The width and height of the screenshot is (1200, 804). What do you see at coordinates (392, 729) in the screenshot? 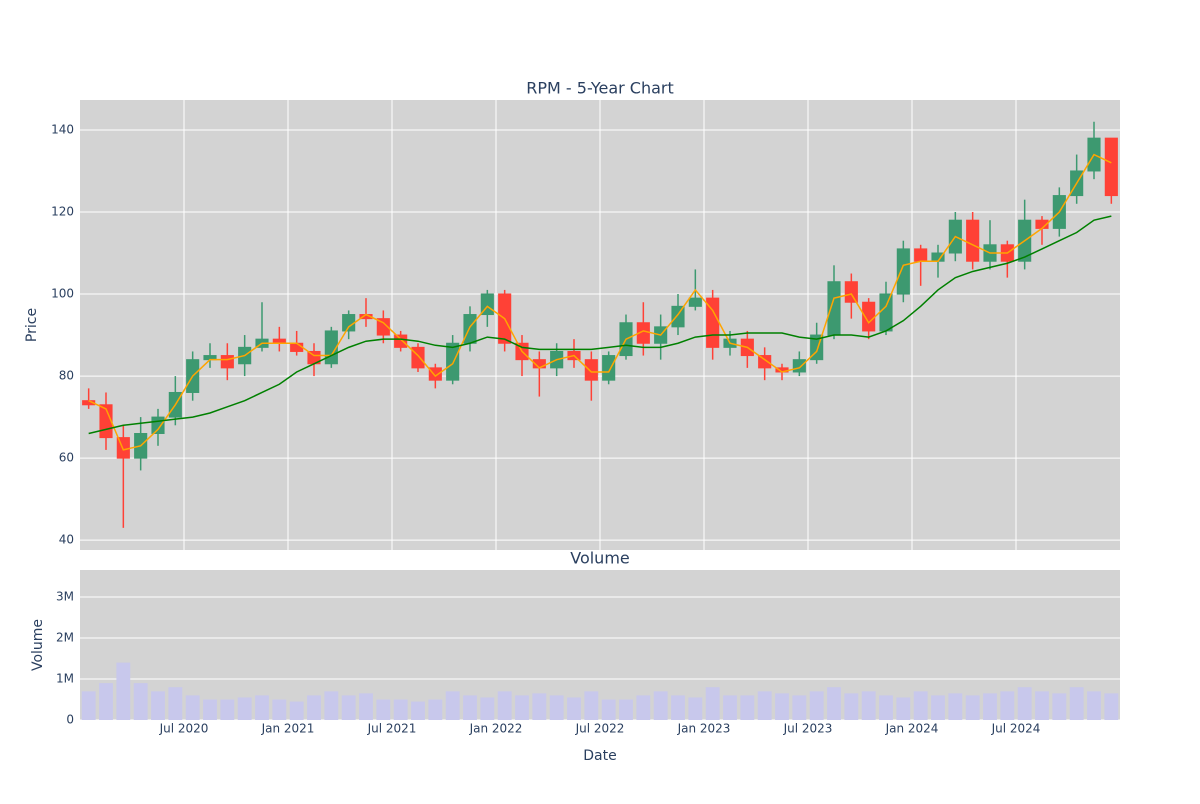
I see `x-tick-label: Jul 2021` at bounding box center [392, 729].